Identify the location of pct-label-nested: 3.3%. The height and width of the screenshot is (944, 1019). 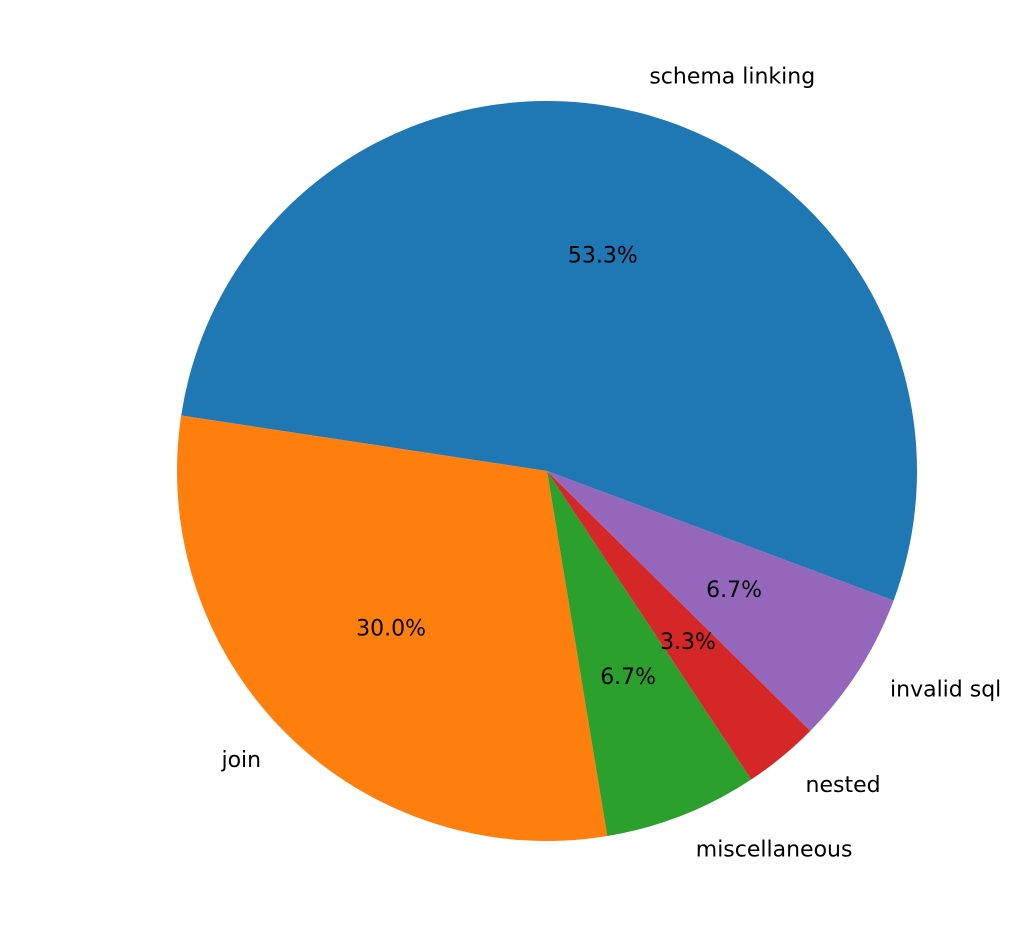
(688, 642).